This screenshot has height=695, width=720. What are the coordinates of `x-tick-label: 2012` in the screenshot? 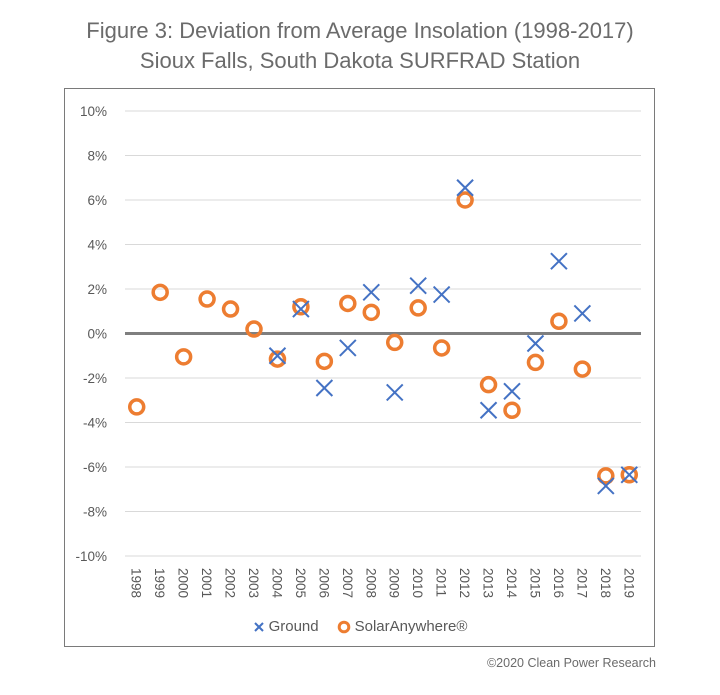 It's located at (464, 583).